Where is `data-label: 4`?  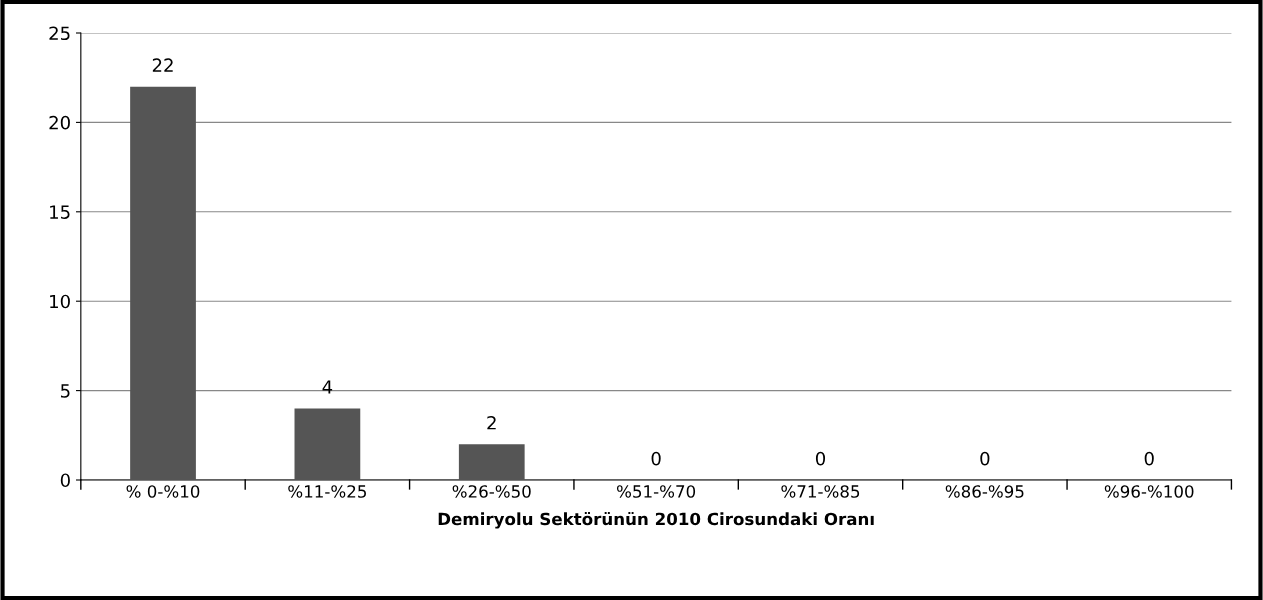
data-label: 4 is located at coordinates (327, 387).